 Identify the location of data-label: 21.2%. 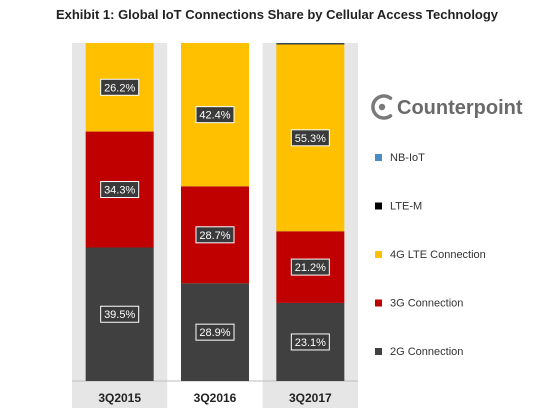
(310, 268).